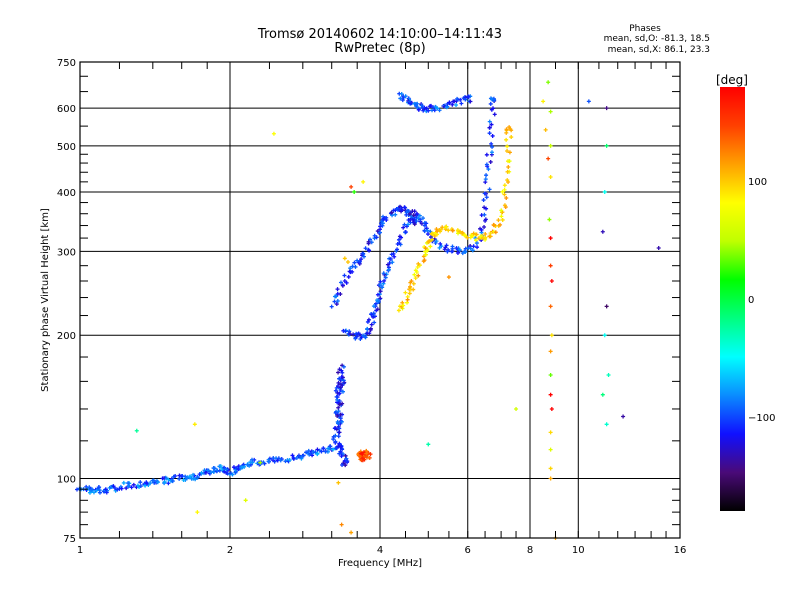  What do you see at coordinates (379, 48) in the screenshot?
I see `chart-subtitle: RwPretec (8p)` at bounding box center [379, 48].